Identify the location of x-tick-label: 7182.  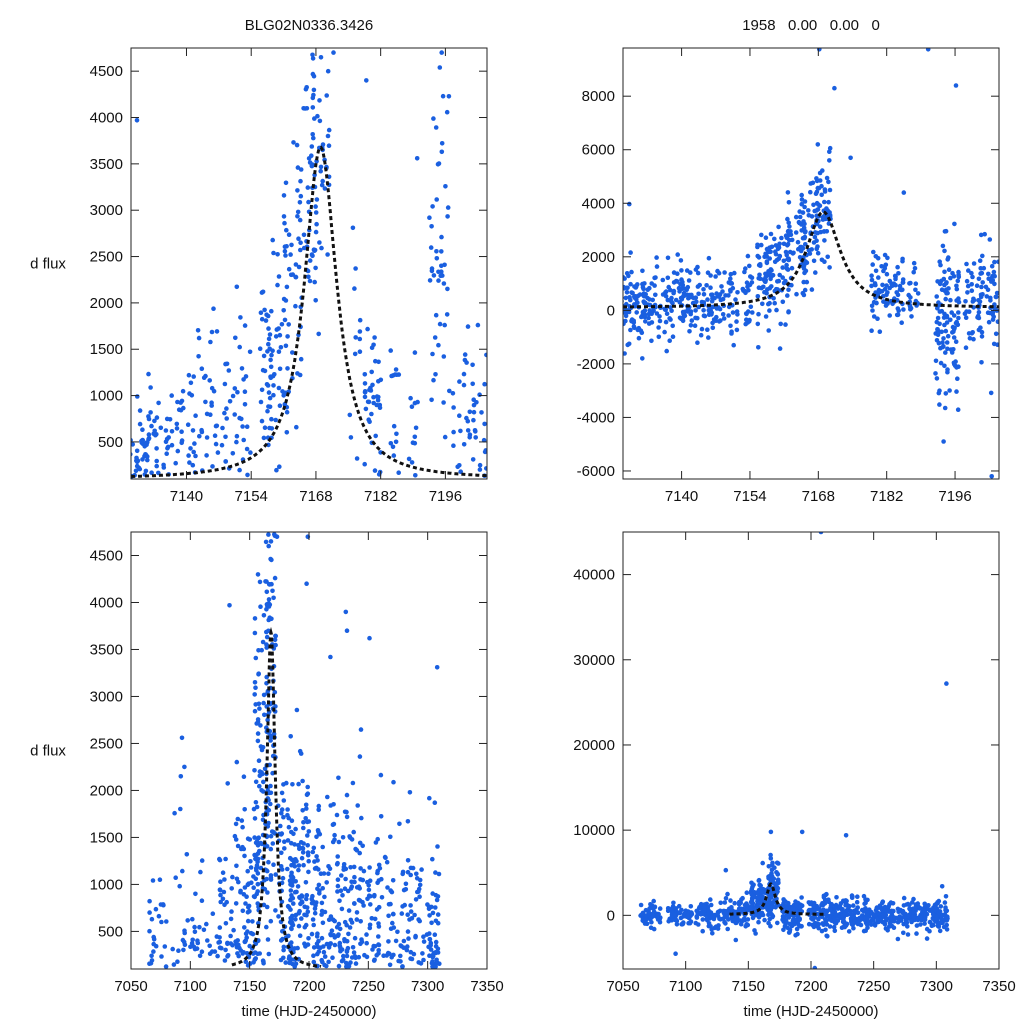
(886, 496).